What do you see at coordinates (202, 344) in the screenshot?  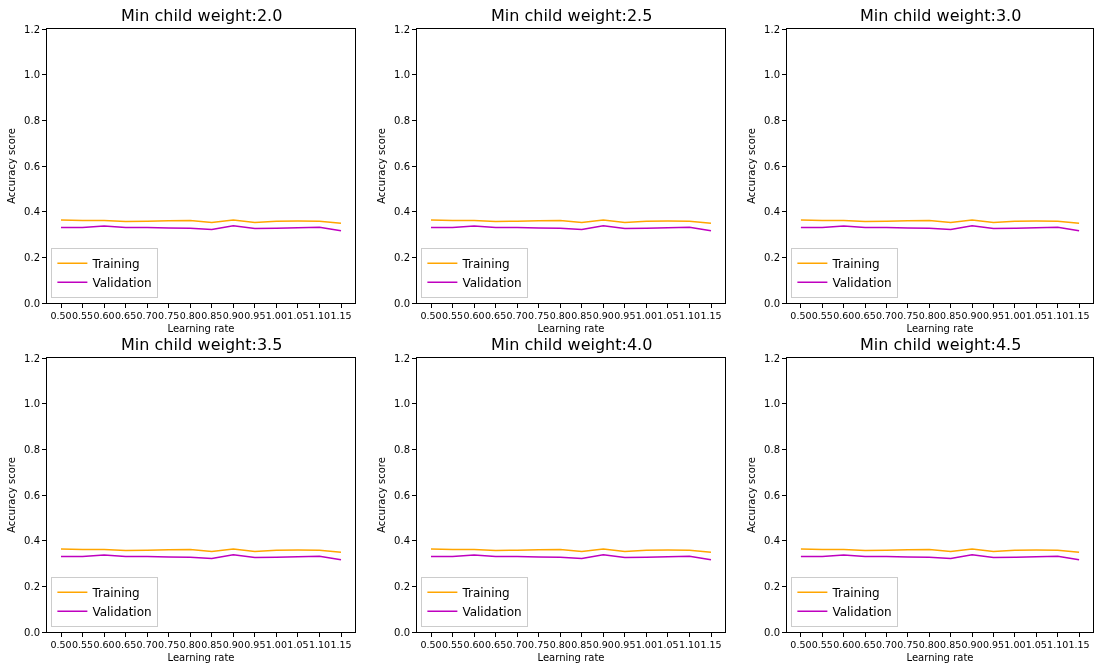 I see `chart-title: Min child weight:3.5` at bounding box center [202, 344].